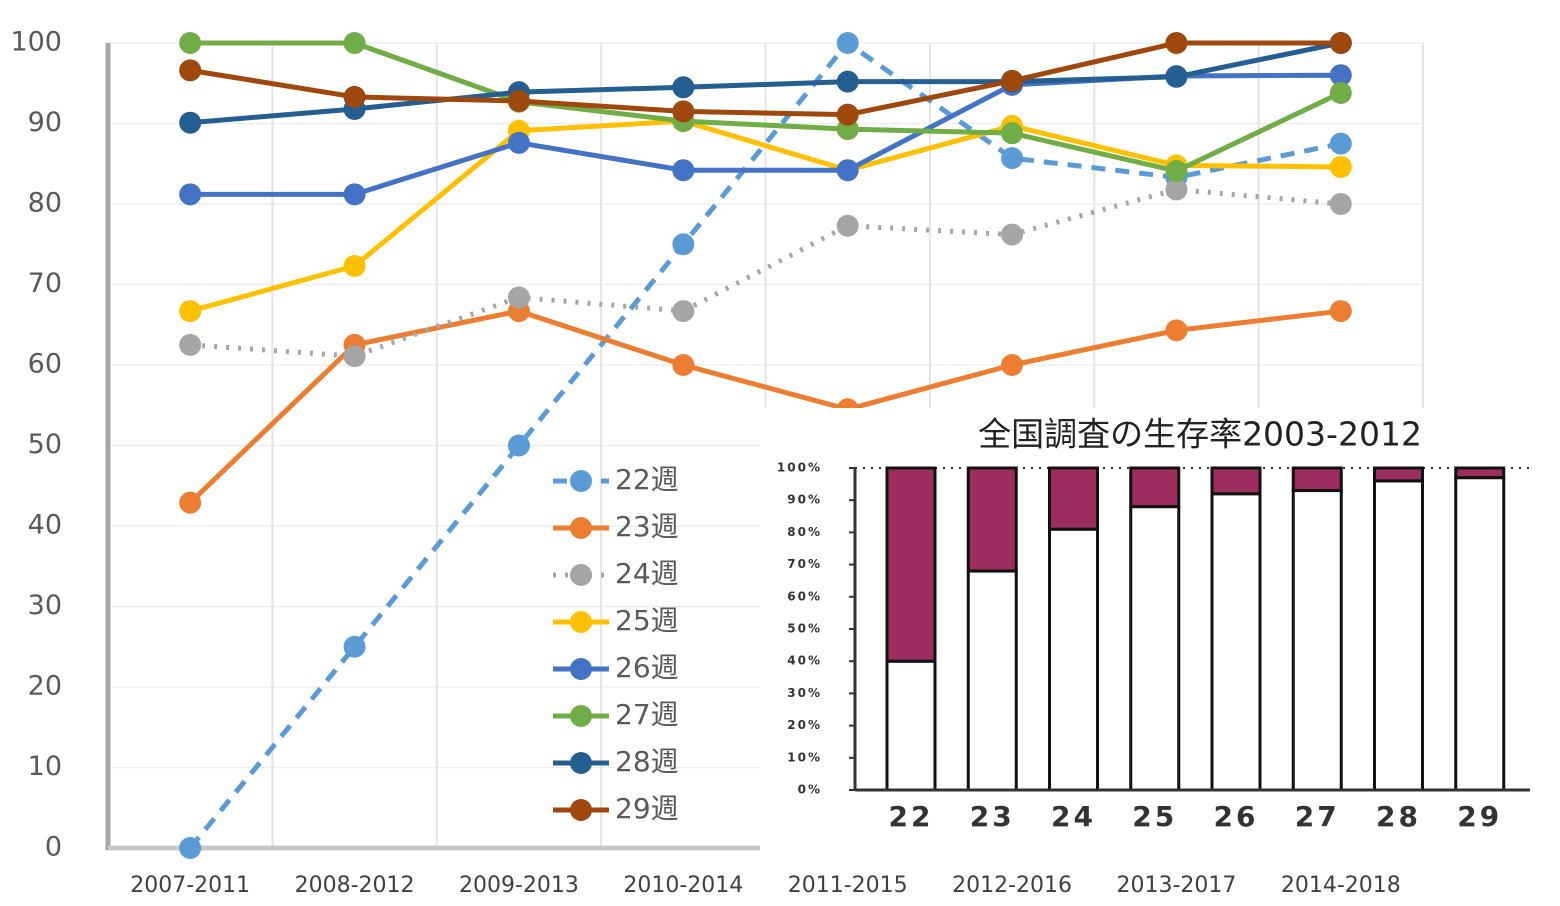 Image resolution: width=1560 pixels, height=906 pixels. I want to click on inset-title: 全国調査の生存率2003-2012, so click(1200, 434).